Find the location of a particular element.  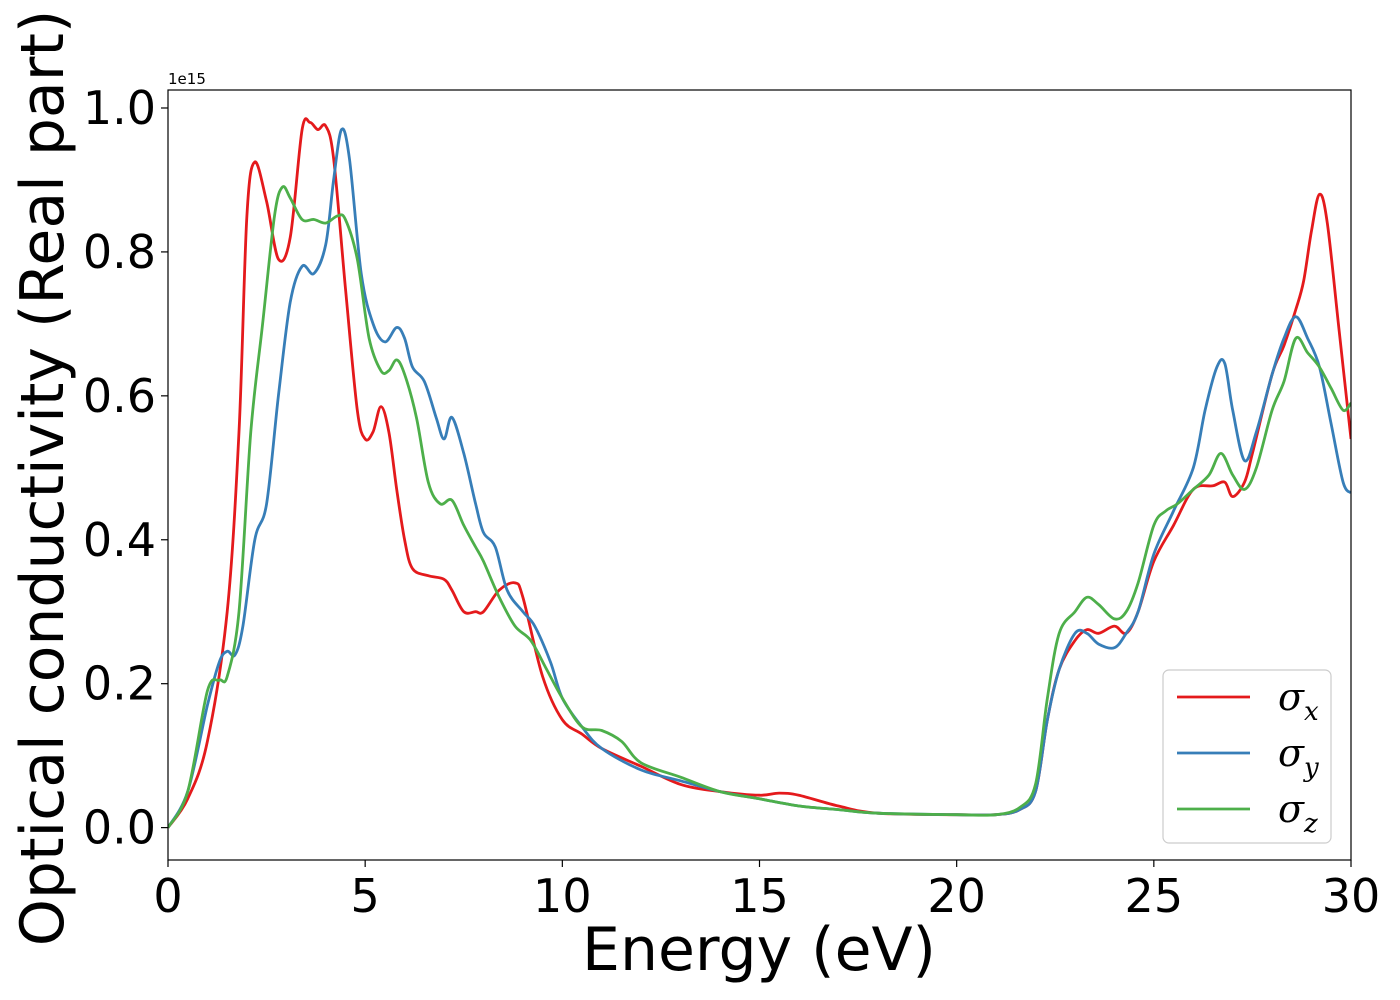

y-tick-label: 0.0 is located at coordinates (119, 828).